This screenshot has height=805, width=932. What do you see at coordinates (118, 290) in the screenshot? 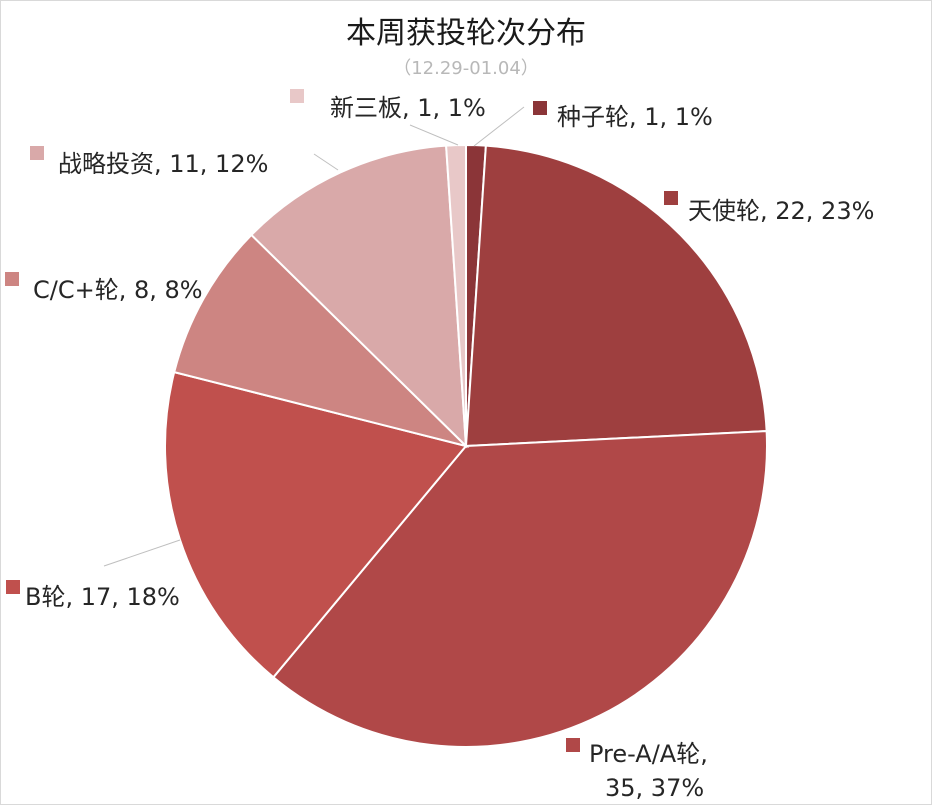
I see `data-label: C/C+轮, 8, 8%` at bounding box center [118, 290].